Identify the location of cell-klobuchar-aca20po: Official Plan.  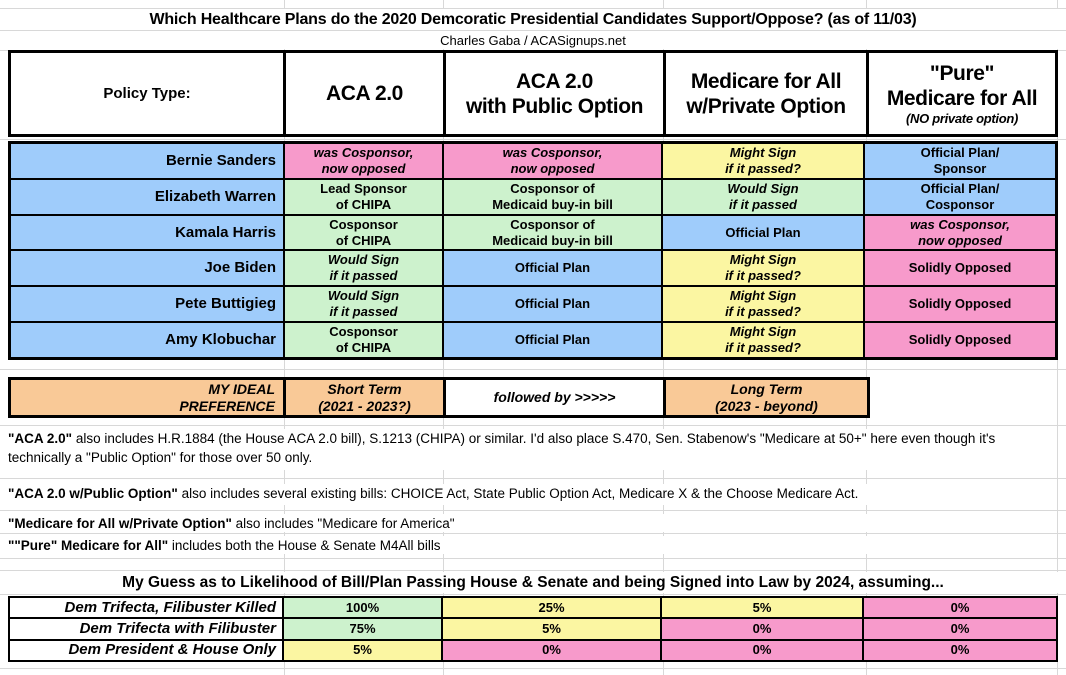
(552, 340).